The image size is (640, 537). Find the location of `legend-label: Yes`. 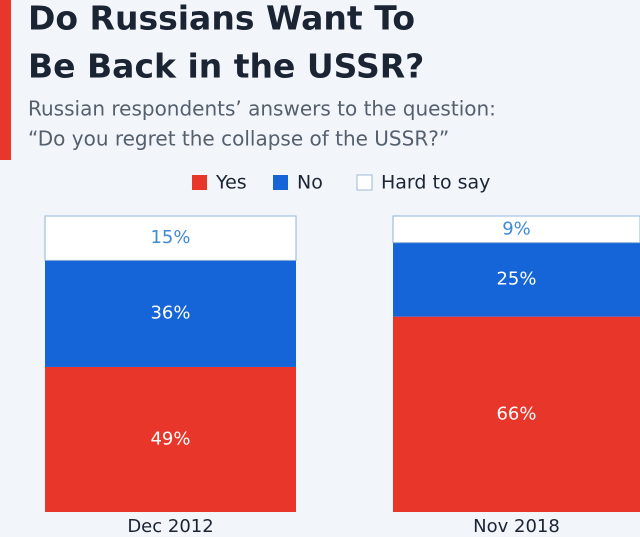

legend-label: Yes is located at coordinates (231, 183).